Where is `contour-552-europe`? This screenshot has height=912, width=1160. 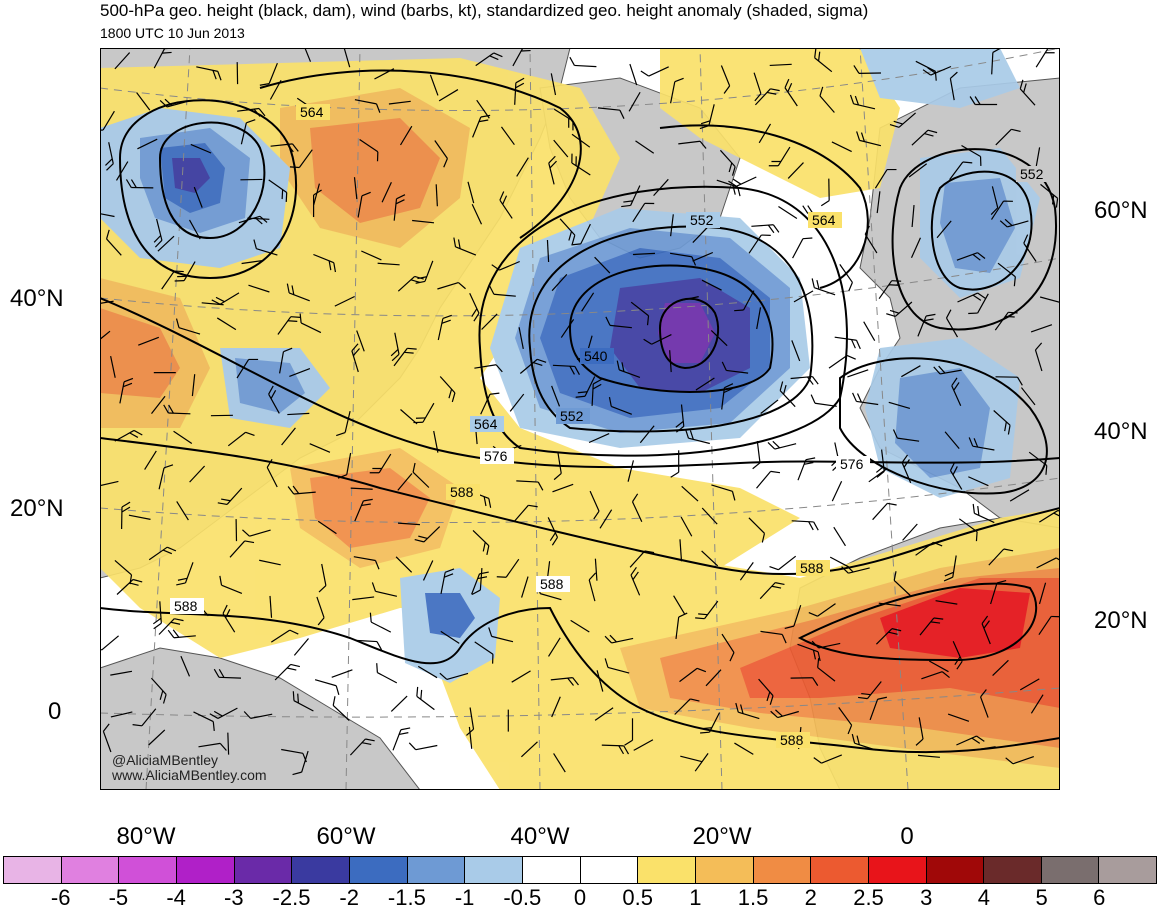 contour-552-europe is located at coordinates (981, 230).